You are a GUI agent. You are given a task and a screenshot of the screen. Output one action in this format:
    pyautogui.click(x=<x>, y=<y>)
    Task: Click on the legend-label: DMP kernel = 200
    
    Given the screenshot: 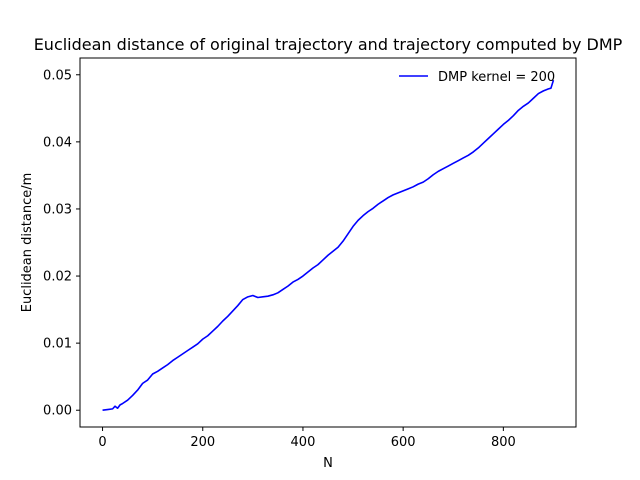 What is the action you would take?
    pyautogui.click(x=496, y=77)
    